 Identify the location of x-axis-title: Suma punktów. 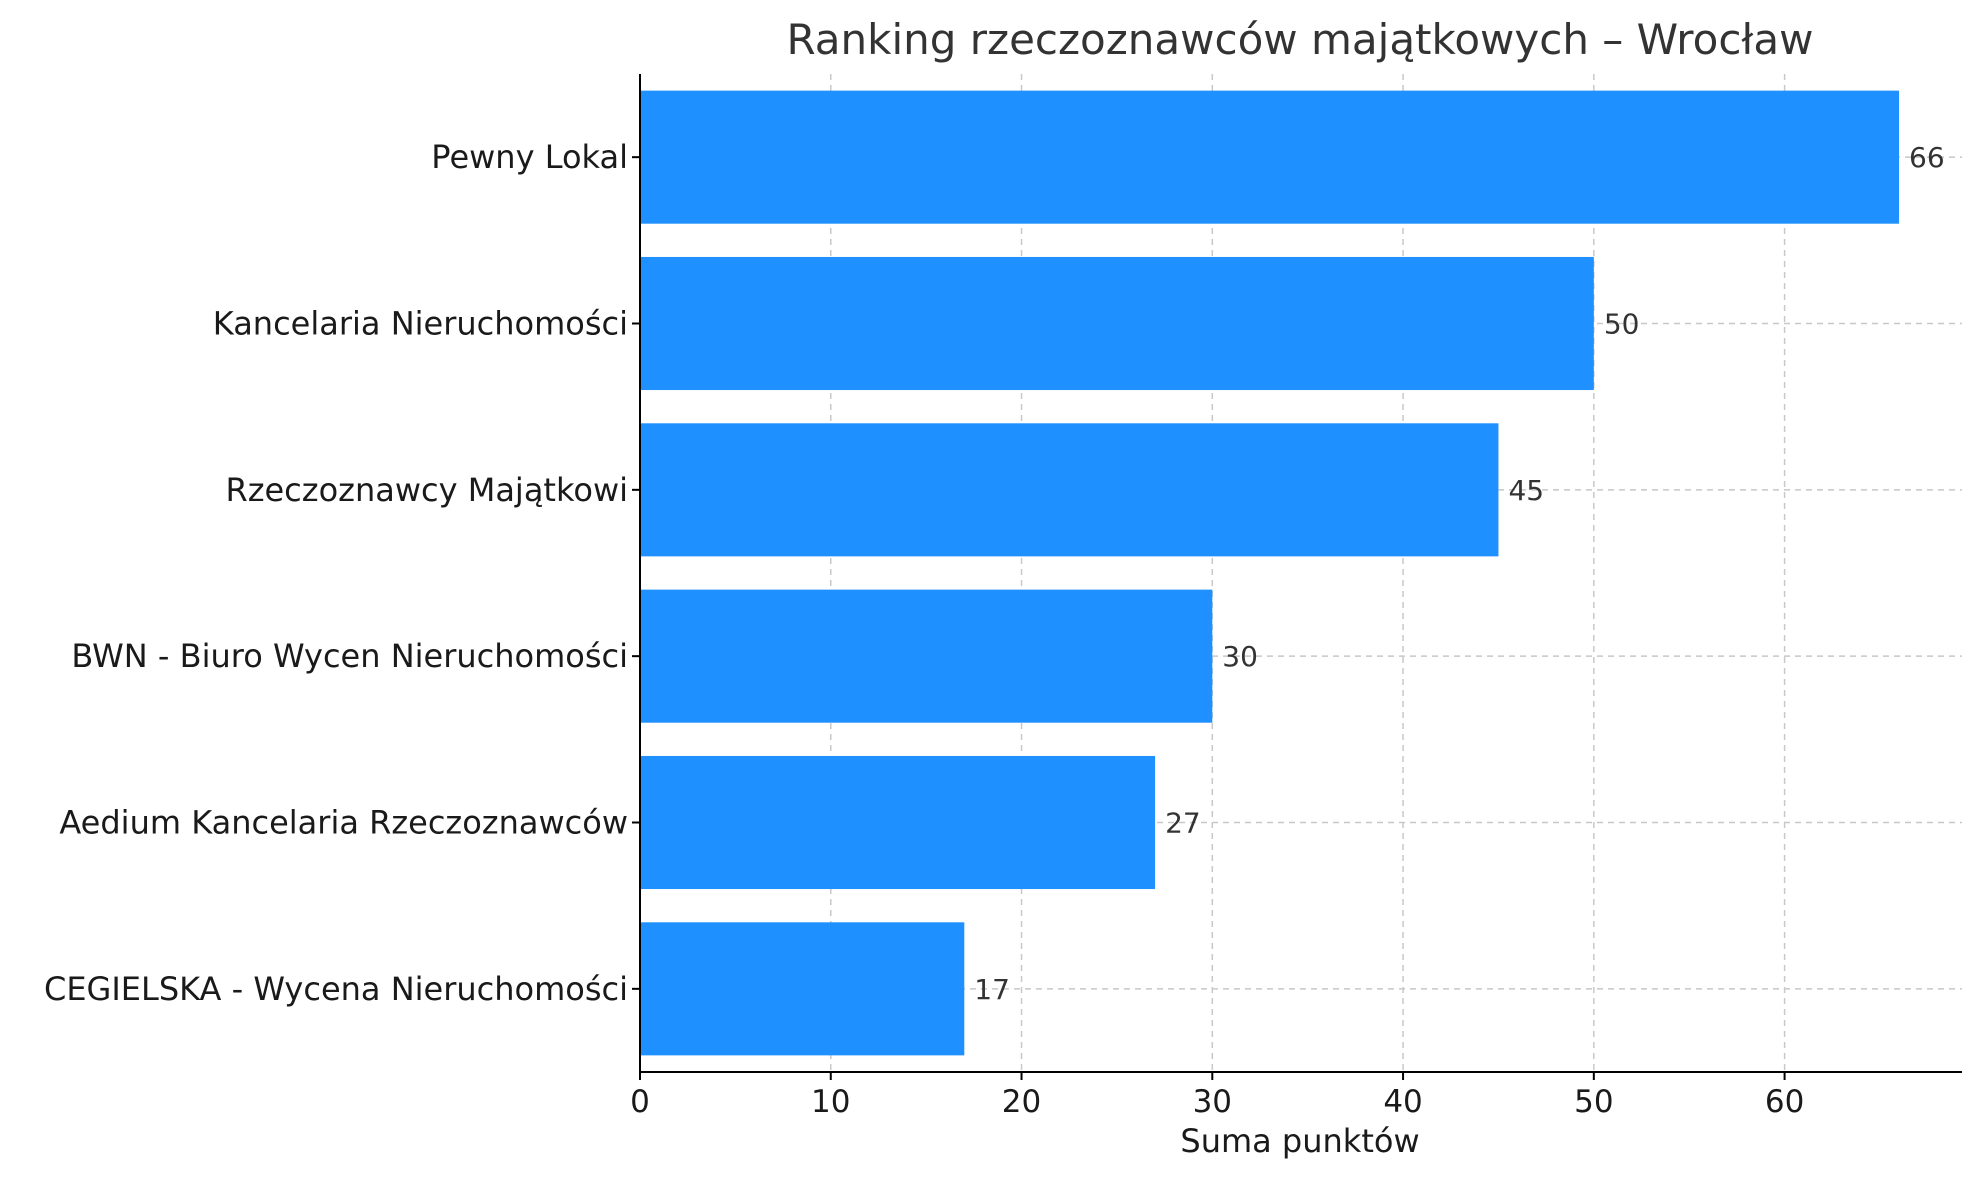
(1299, 1141).